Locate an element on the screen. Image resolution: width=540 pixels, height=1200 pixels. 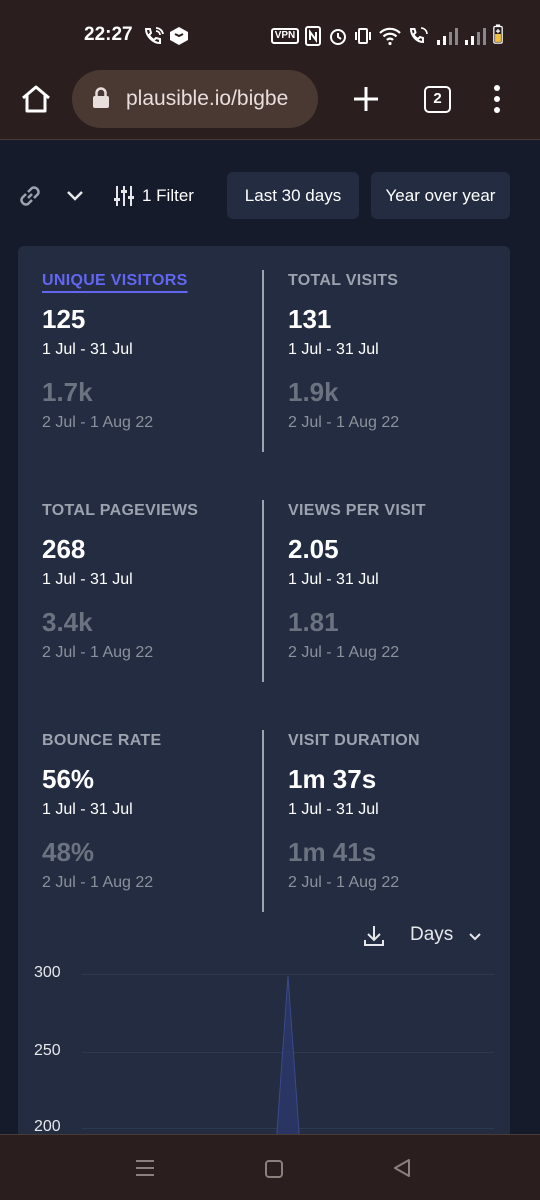
tab-switcher-button: 2 is located at coordinates (437, 99).